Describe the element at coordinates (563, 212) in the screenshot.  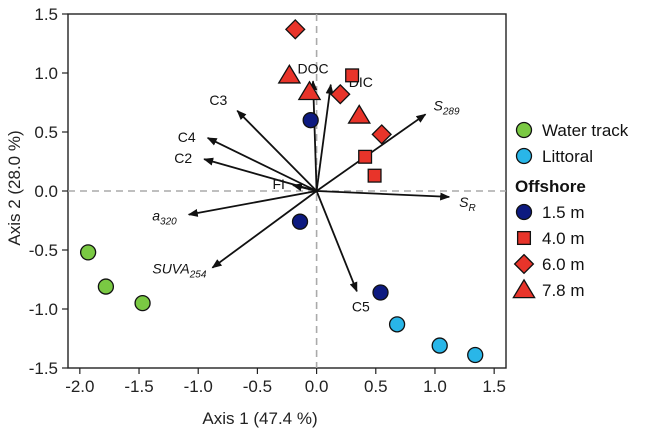
I see `legend-label: 1.5 m` at that location.